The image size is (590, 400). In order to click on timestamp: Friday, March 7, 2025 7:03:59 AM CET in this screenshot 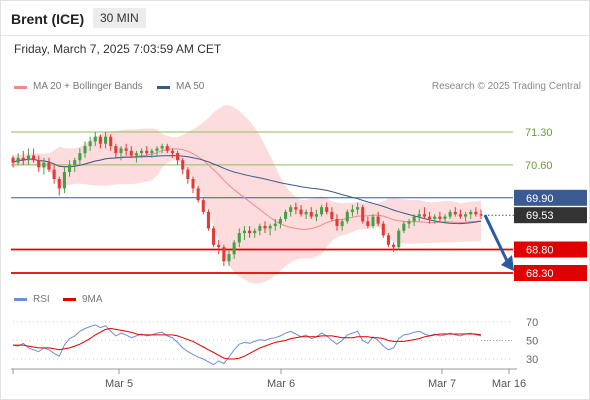, I will do `click(118, 49)`.